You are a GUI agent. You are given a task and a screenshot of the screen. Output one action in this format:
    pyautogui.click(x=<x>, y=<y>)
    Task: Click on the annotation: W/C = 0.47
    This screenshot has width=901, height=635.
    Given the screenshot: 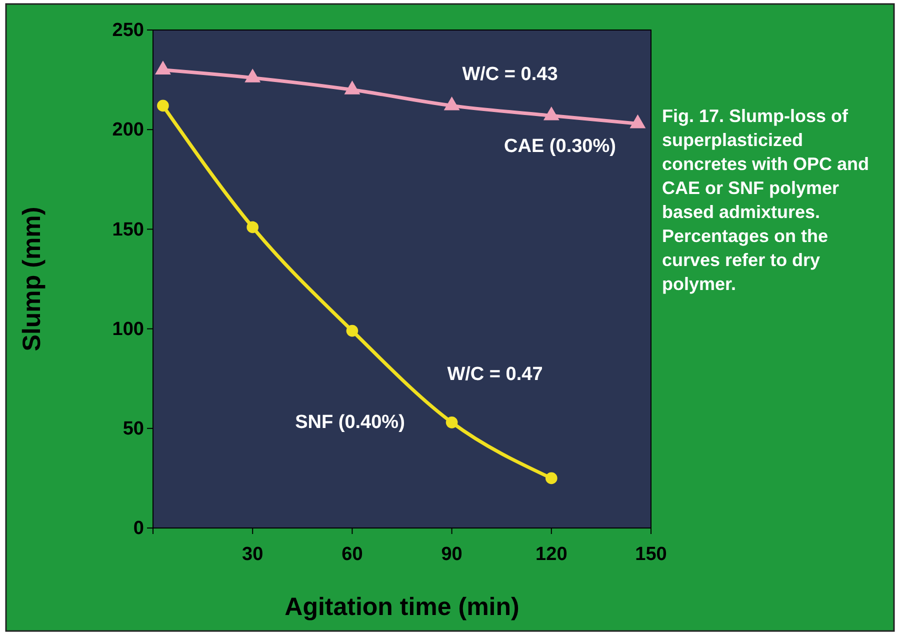 What is the action you would take?
    pyautogui.click(x=495, y=374)
    